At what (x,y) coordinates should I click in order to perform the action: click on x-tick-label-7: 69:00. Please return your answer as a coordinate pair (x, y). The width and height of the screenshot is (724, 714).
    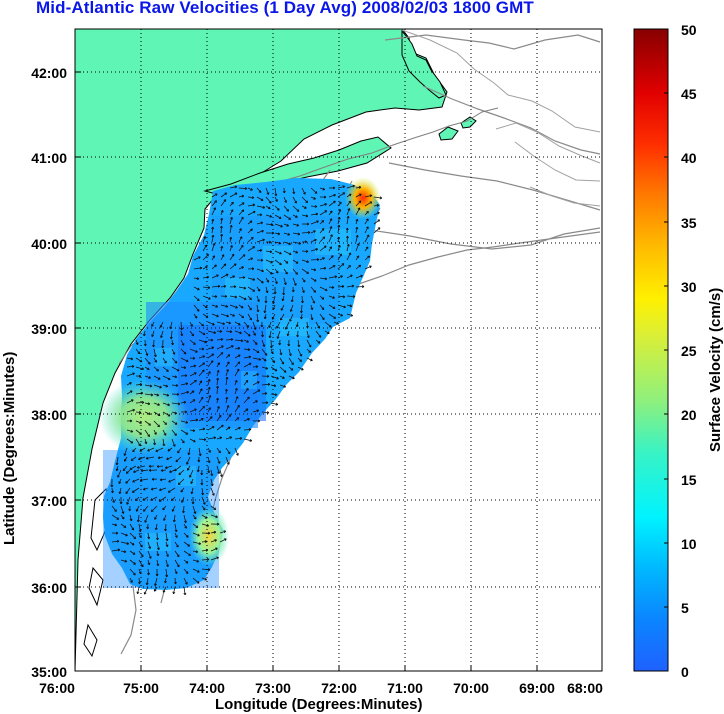
    Looking at the image, I should click on (537, 688).